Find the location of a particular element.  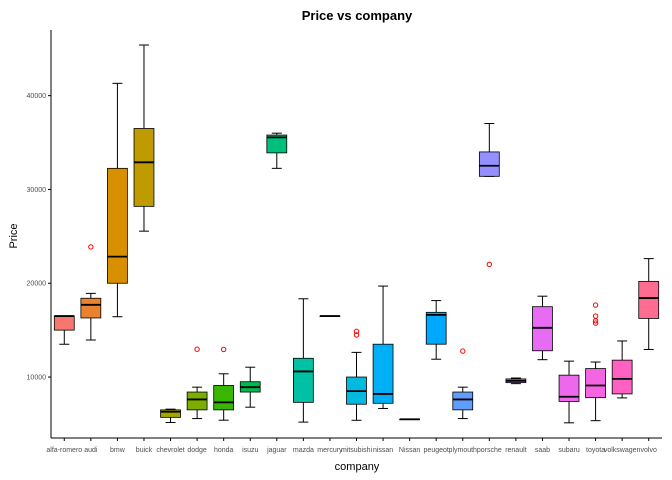

y-tick-label: 40000 is located at coordinates (37, 96).